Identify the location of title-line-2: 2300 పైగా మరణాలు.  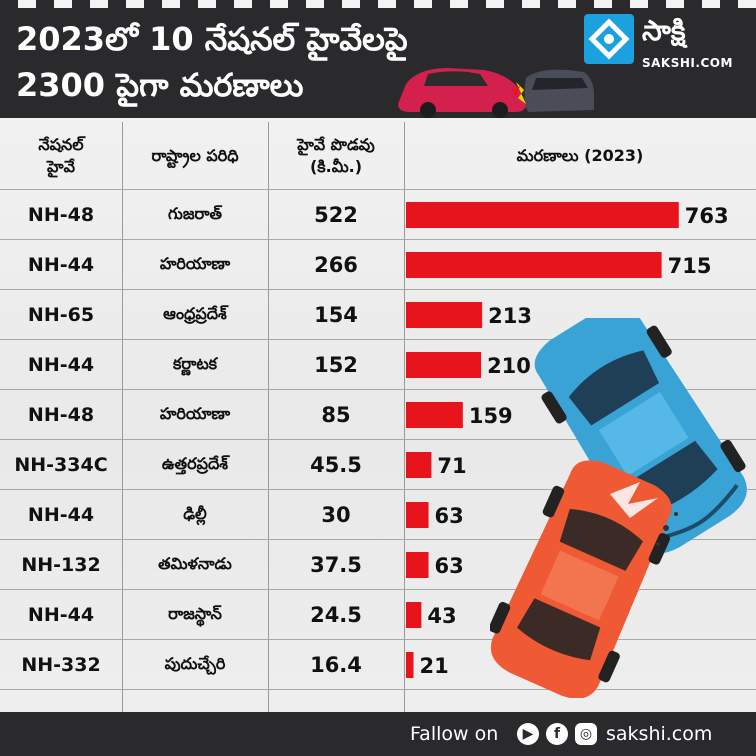
(160, 85).